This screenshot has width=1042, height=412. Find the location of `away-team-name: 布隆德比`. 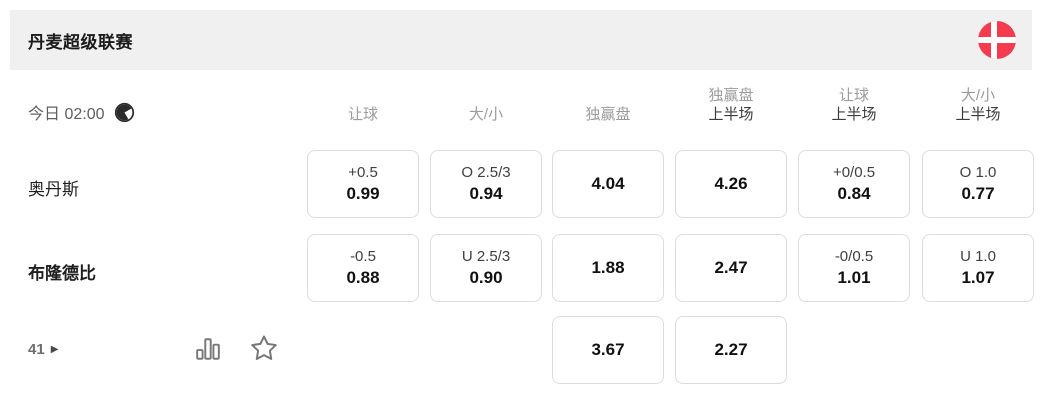

away-team-name: 布隆德比 is located at coordinates (62, 273).